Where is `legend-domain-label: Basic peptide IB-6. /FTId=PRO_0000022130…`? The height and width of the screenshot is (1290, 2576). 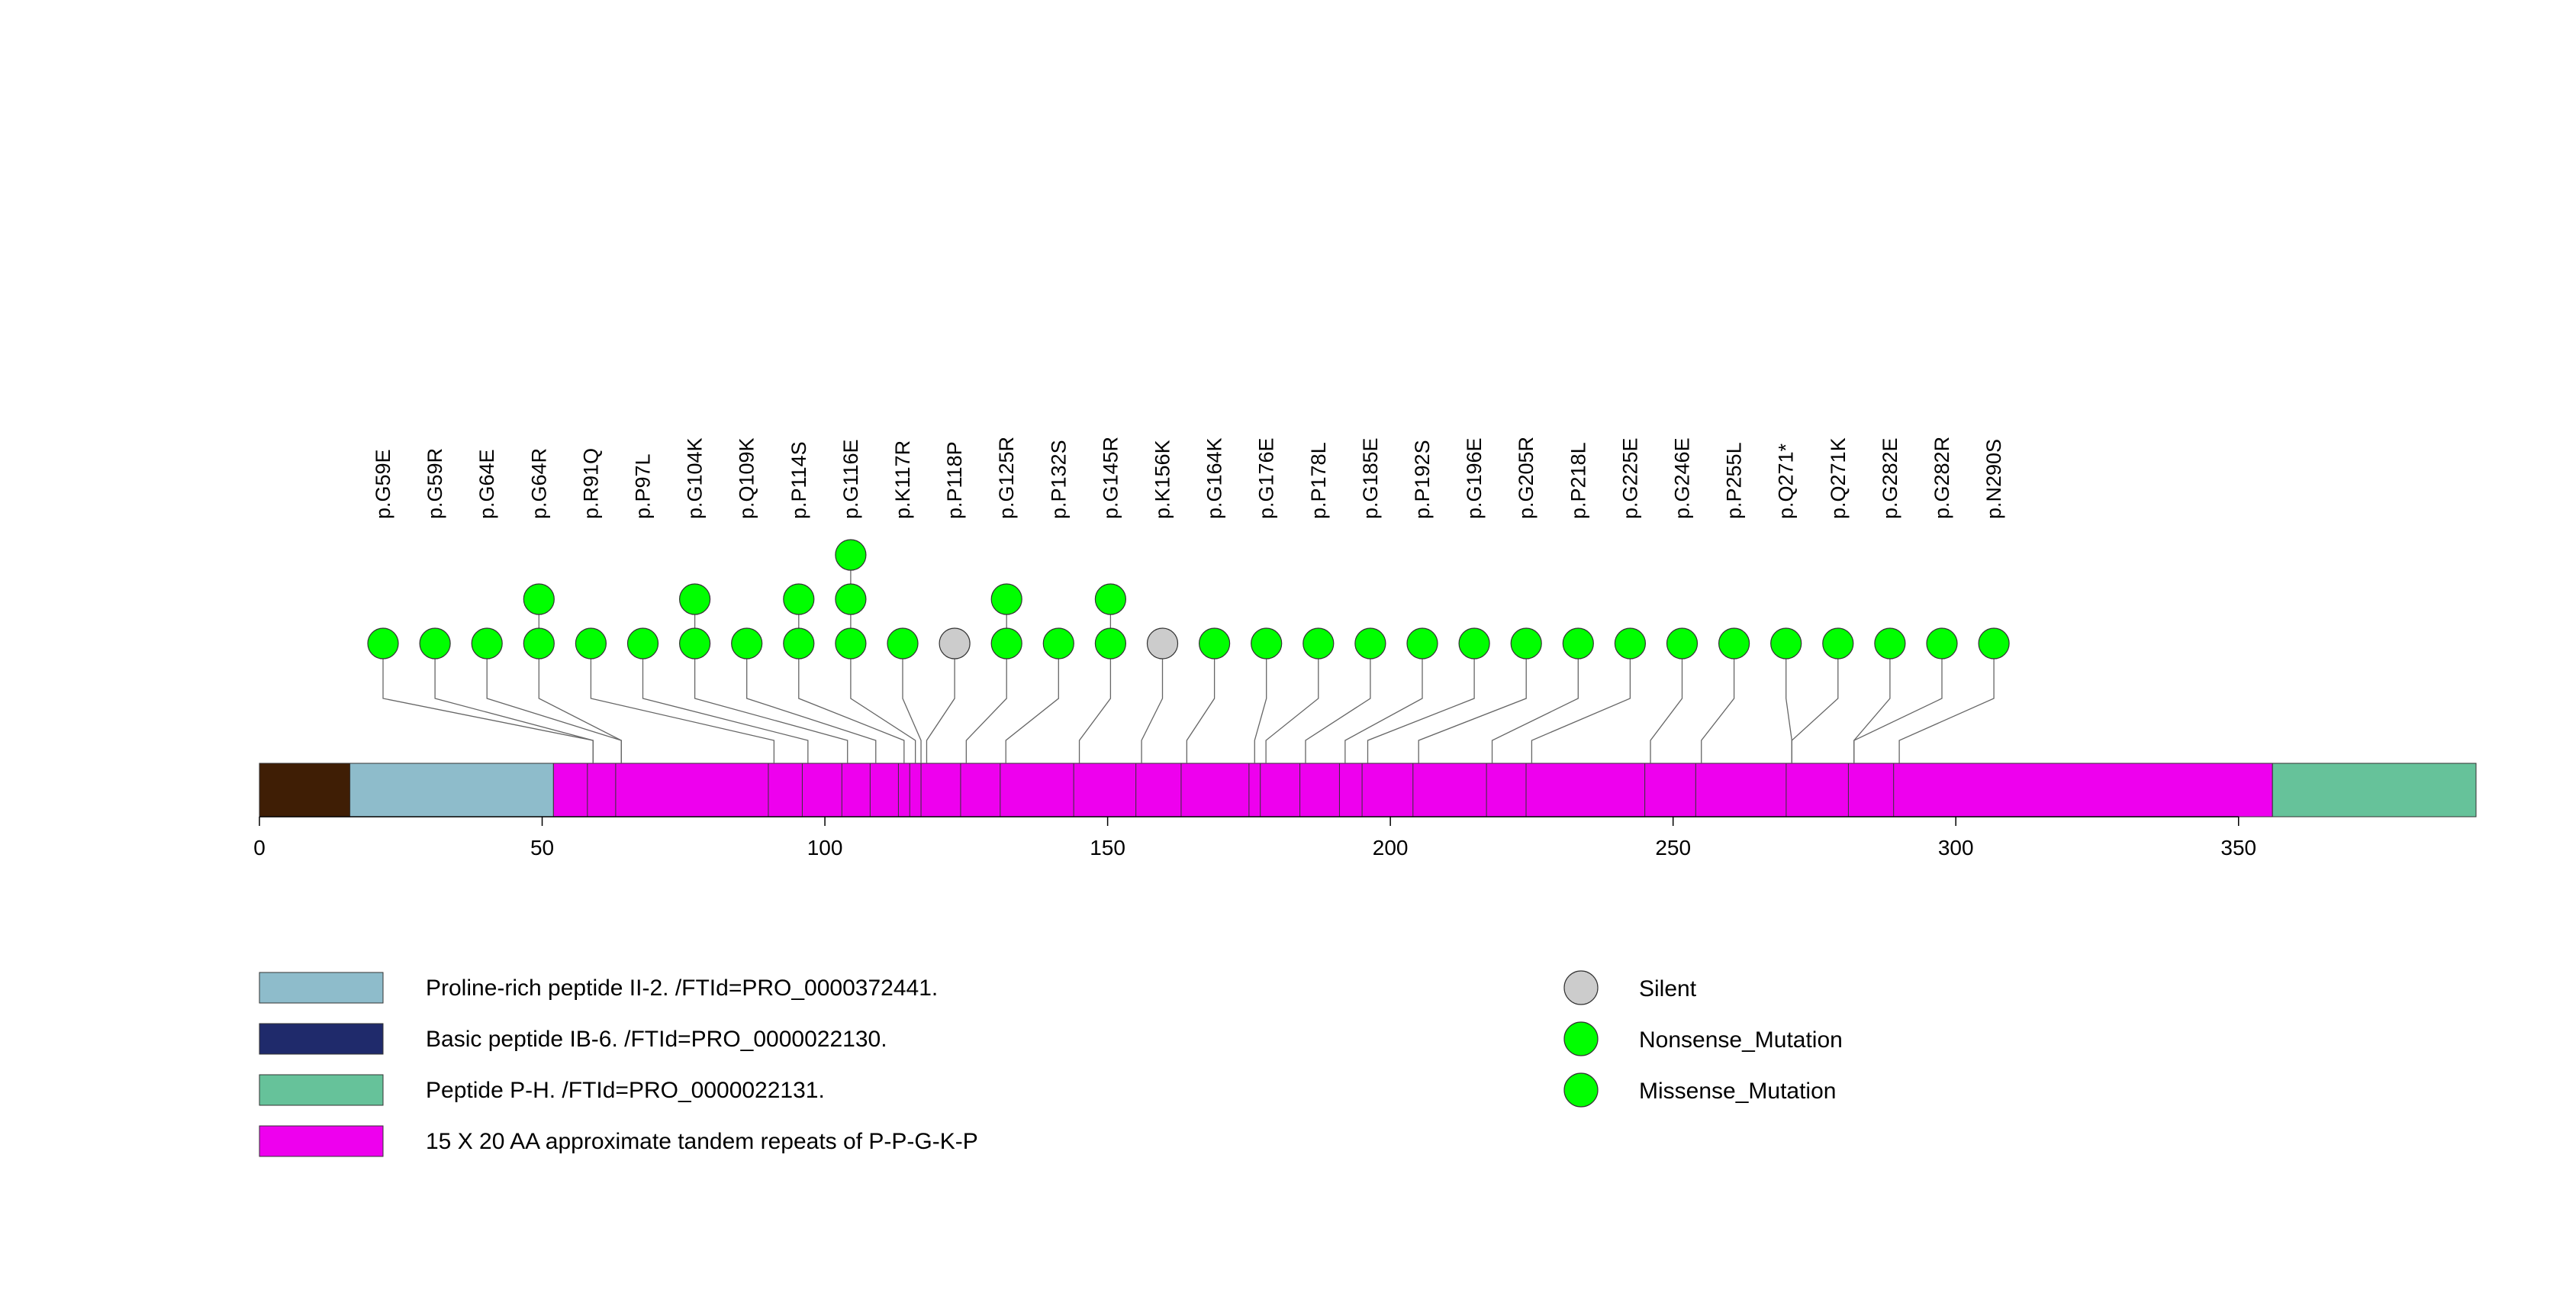 legend-domain-label: Basic peptide IB-6. /FTId=PRO_0000022130… is located at coordinates (656, 1040).